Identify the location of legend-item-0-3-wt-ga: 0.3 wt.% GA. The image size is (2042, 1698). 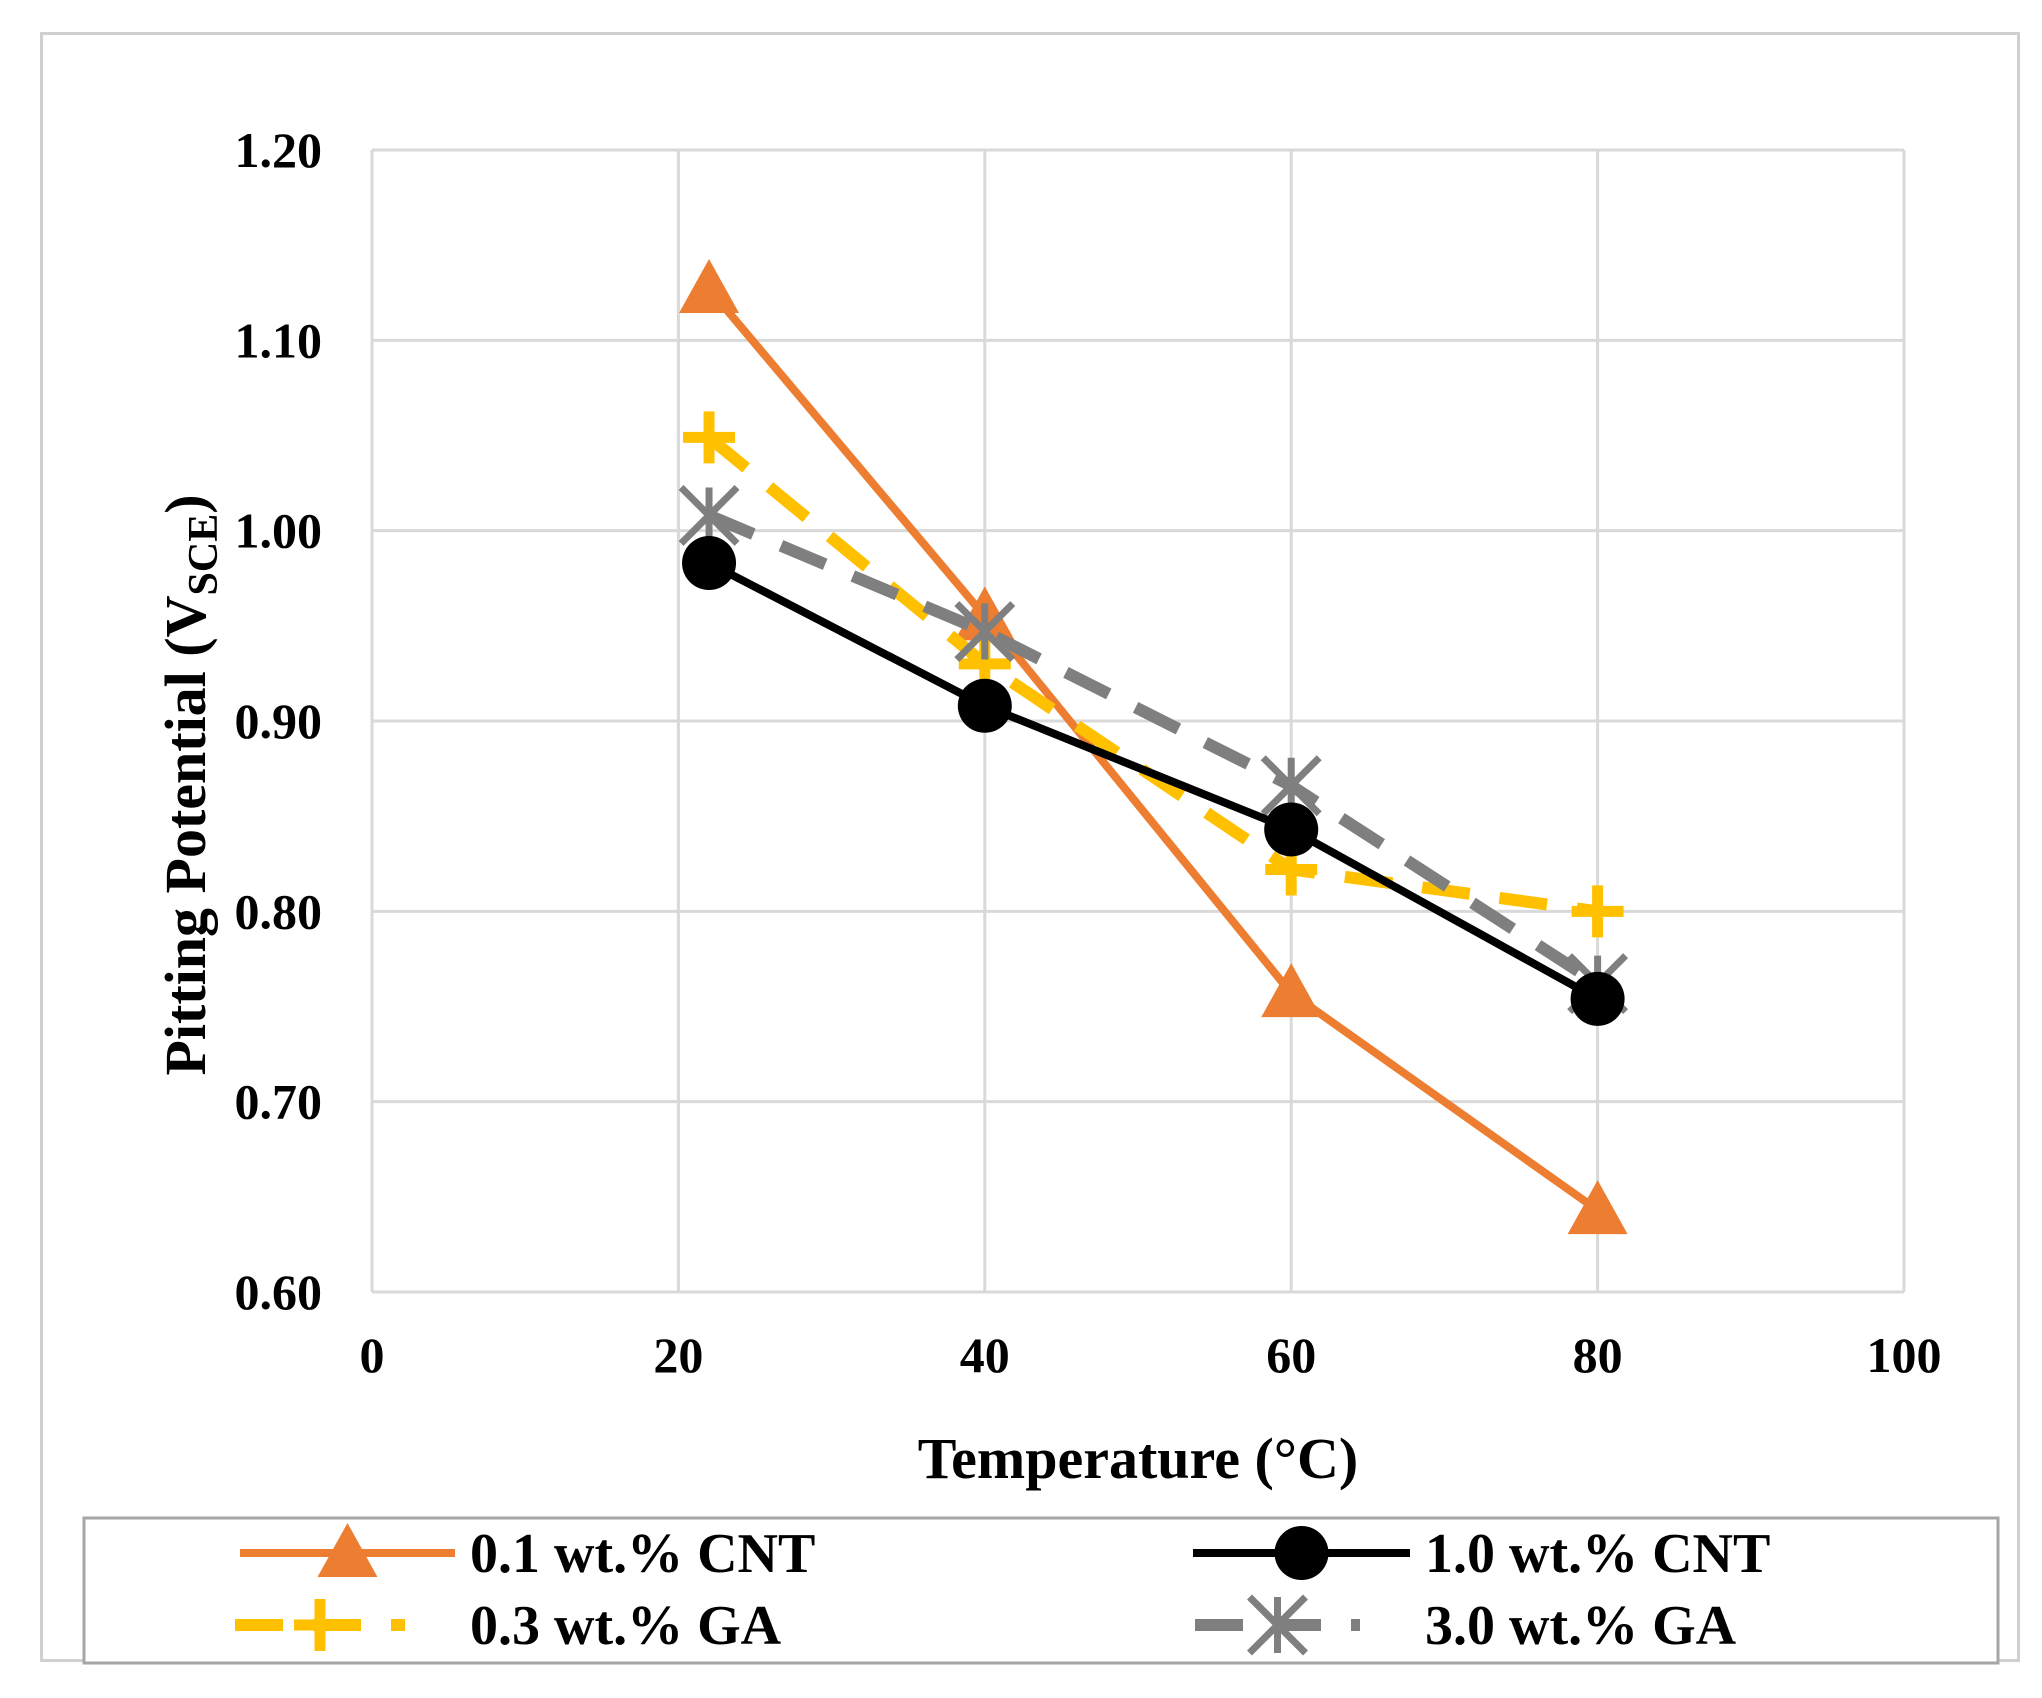
(508, 1626).